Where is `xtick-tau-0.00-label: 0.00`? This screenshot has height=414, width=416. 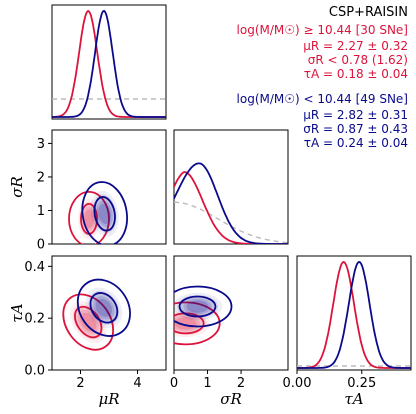 xtick-tau-0.00-label: 0.00 is located at coordinates (297, 383).